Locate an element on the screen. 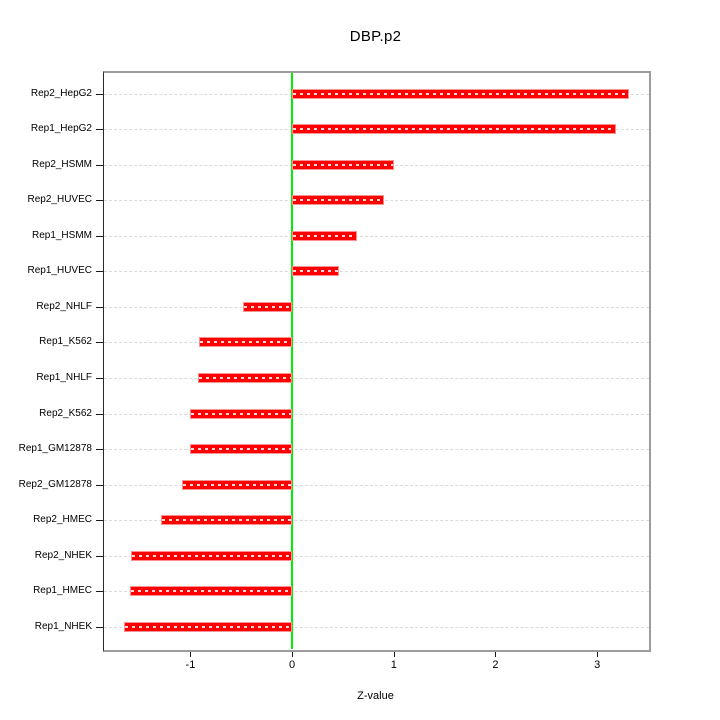 The height and width of the screenshot is (720, 720). bar-Rep1_HSMM is located at coordinates (325, 235).